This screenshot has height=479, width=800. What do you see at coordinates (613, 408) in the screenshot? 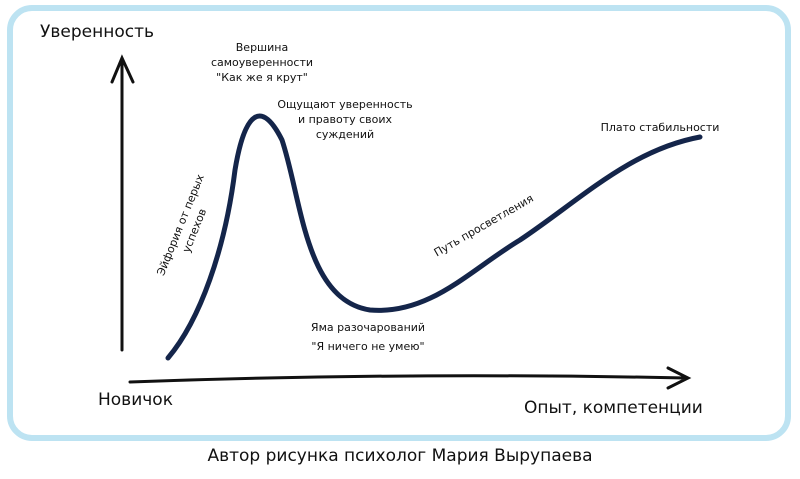
I see `x-axis-end-label: Опыт, компетенции` at bounding box center [613, 408].